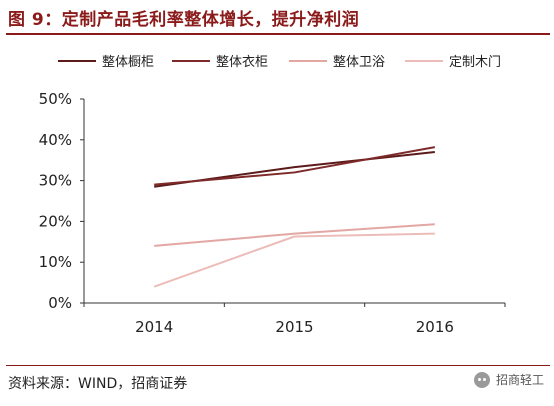 Image resolution: width=554 pixels, height=406 pixels. What do you see at coordinates (278, 34) in the screenshot?
I see `title-rule` at bounding box center [278, 34].